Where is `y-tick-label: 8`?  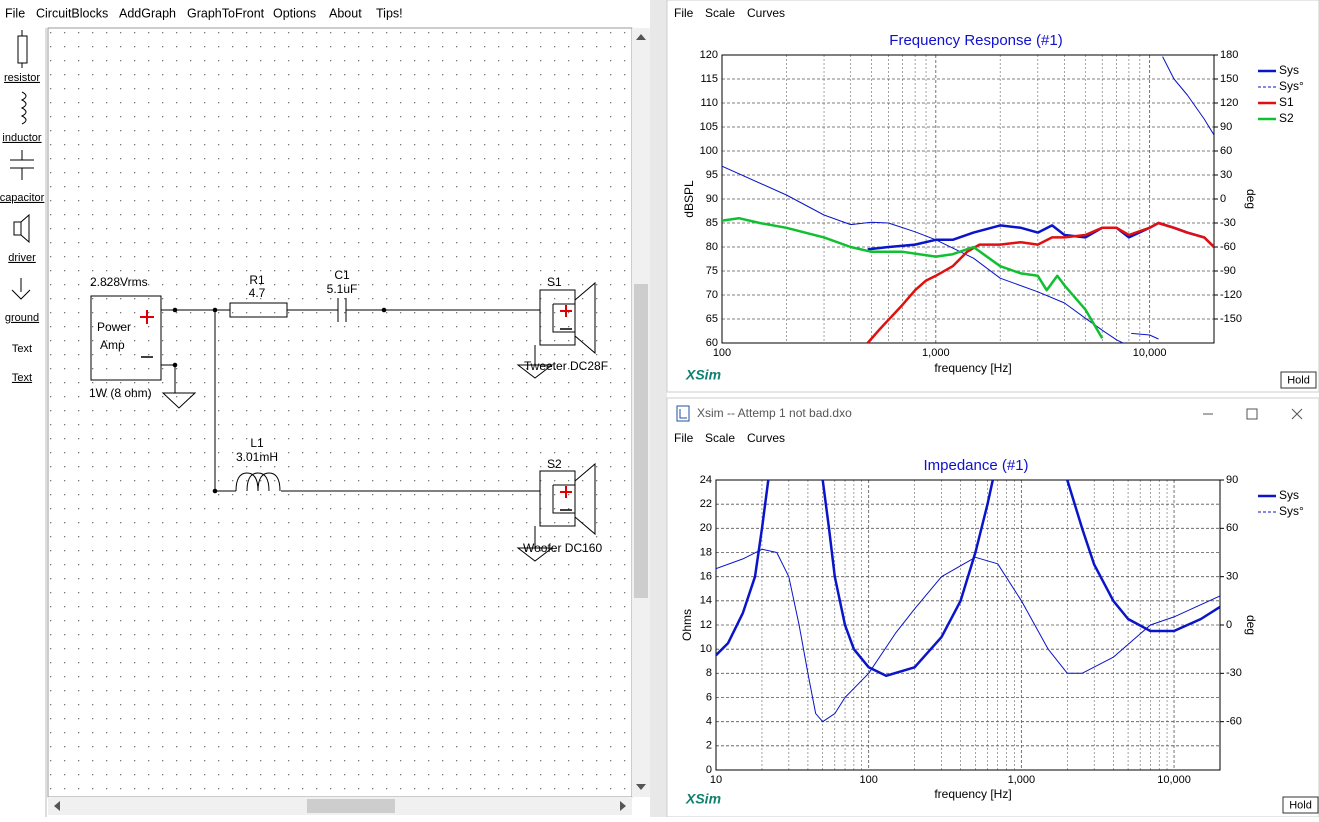 y-tick-label: 8 is located at coordinates (709, 673).